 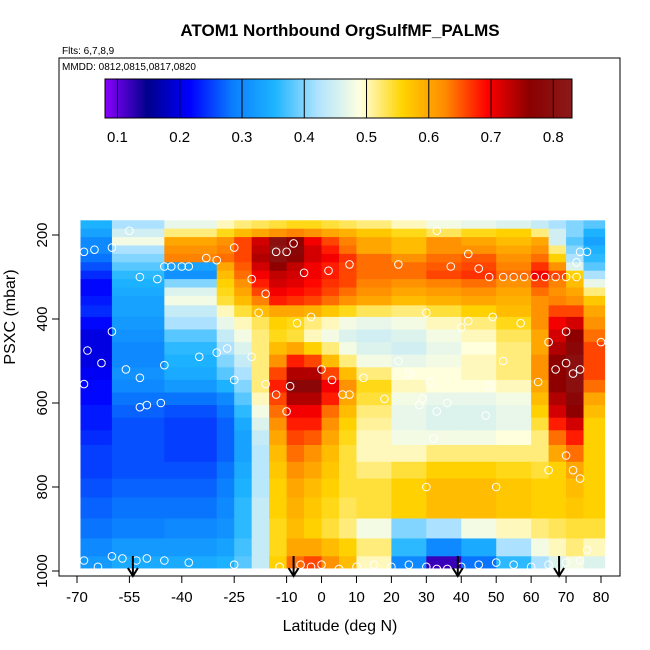 I want to click on colorbar-tick-label: 0.3, so click(x=242, y=137).